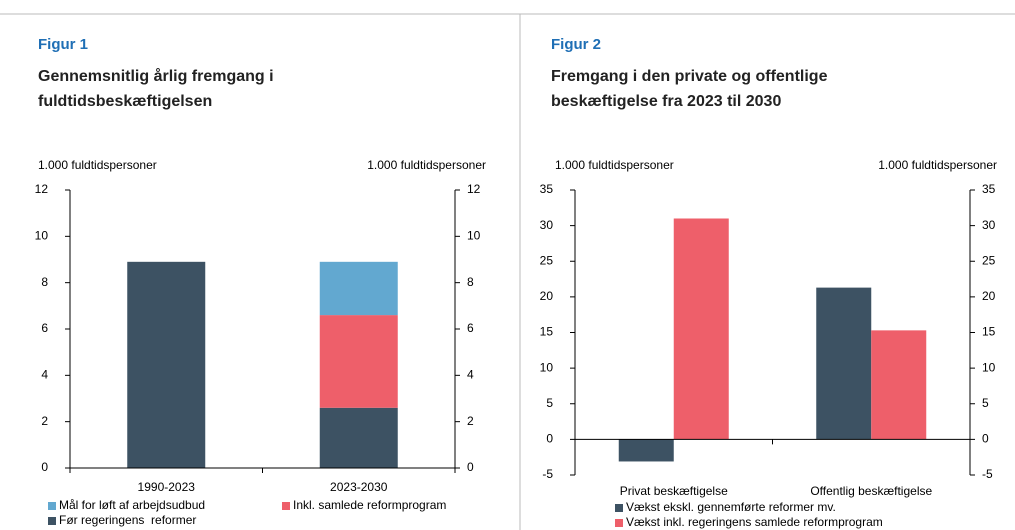 The width and height of the screenshot is (1015, 530). What do you see at coordinates (547, 474) in the screenshot?
I see `y-tick-label: -5` at bounding box center [547, 474].